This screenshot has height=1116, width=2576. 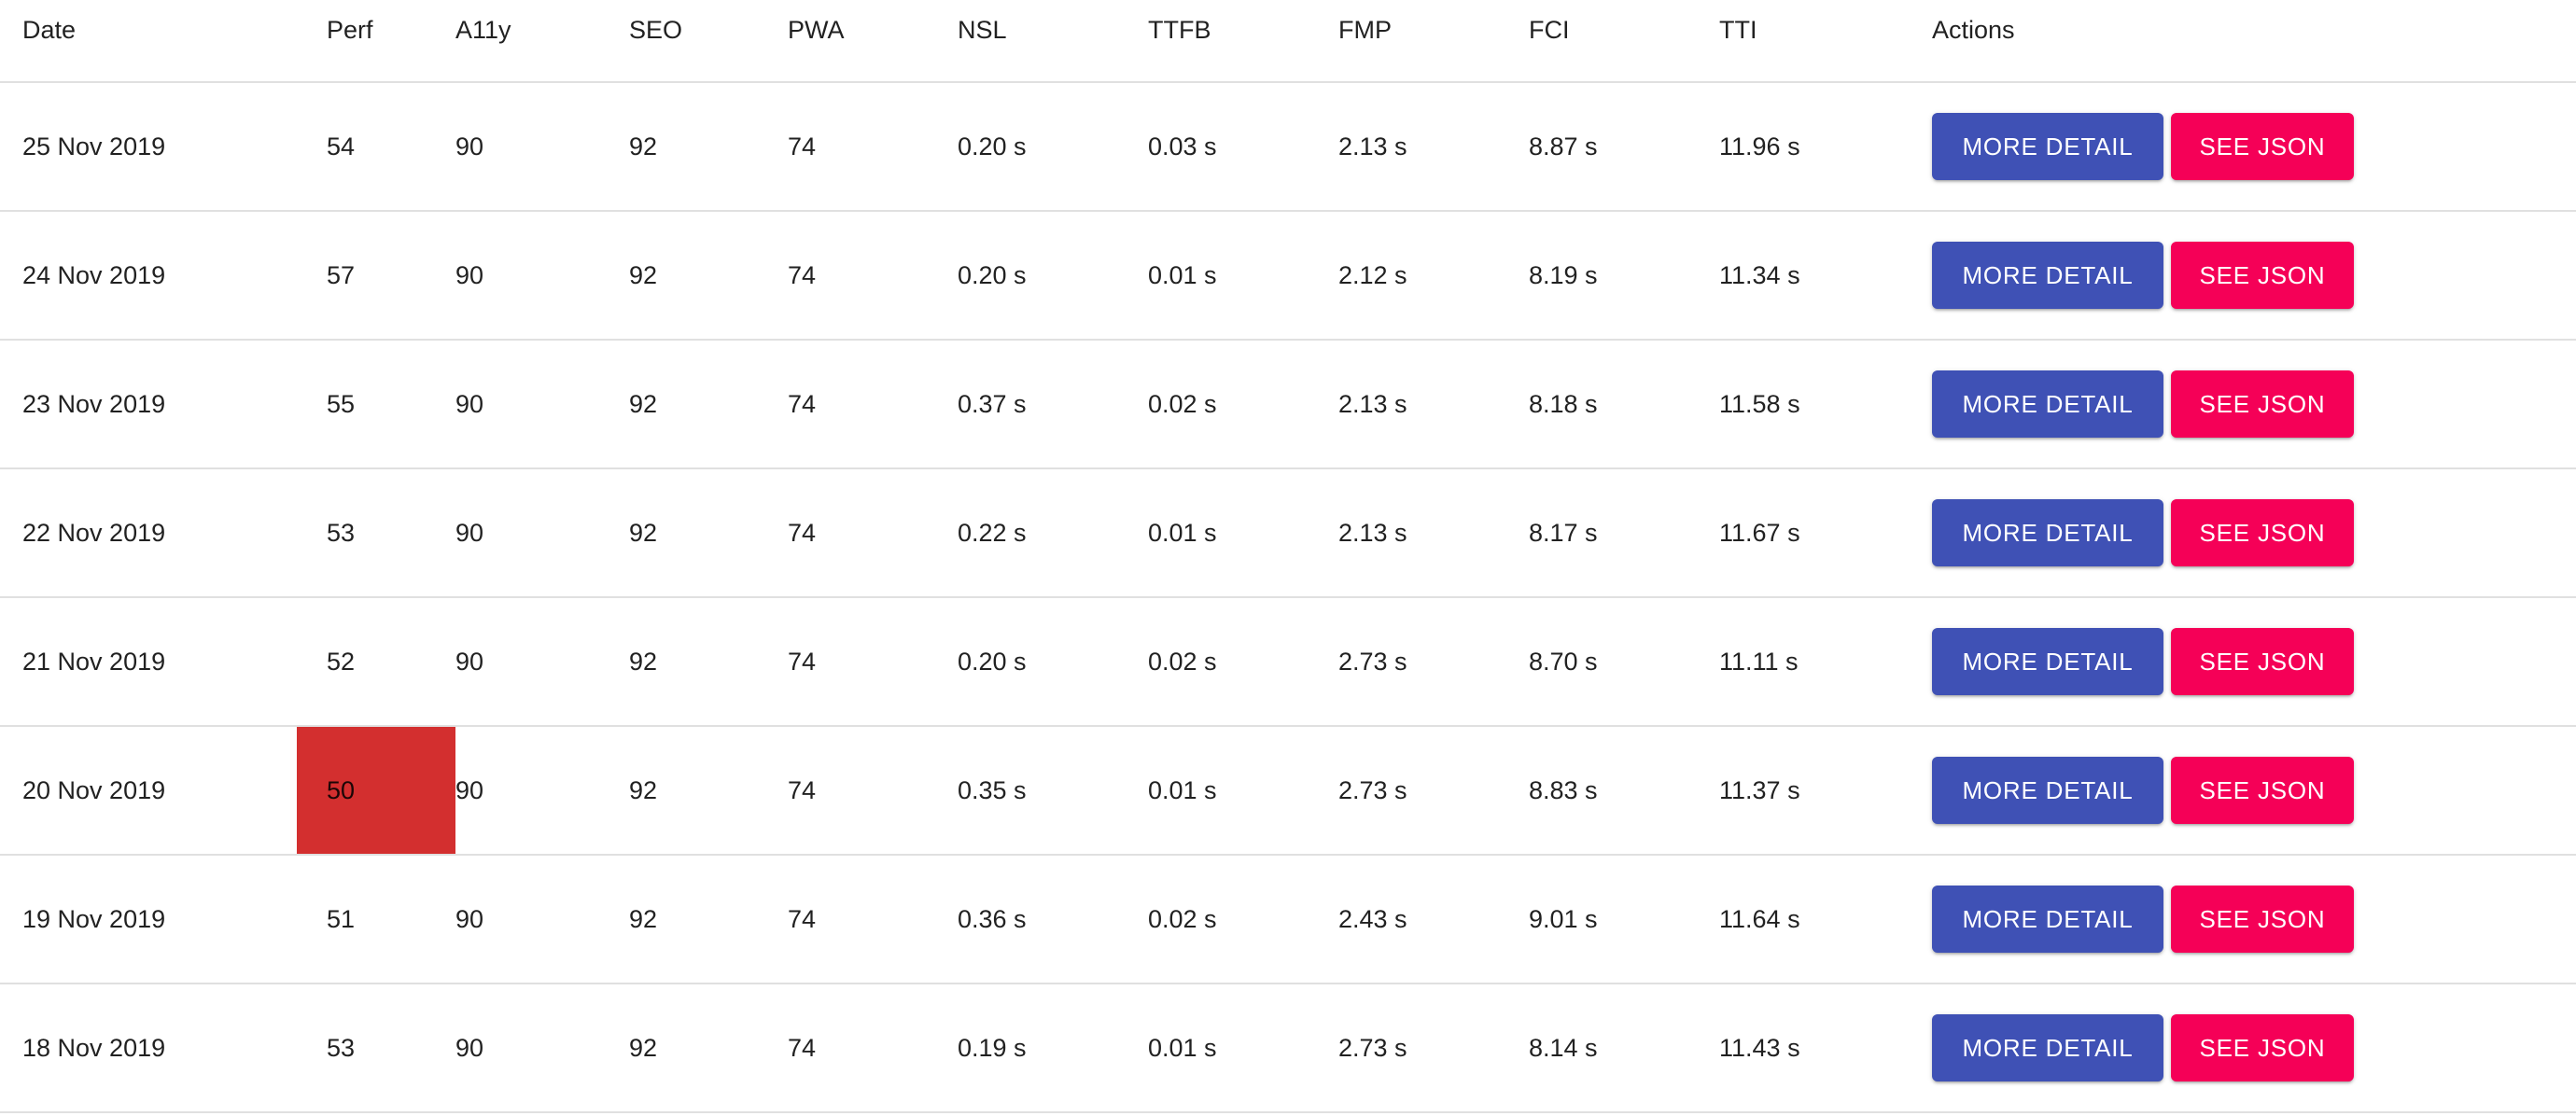 What do you see at coordinates (1053, 404) in the screenshot?
I see `cell-nsl: 0.37 s` at bounding box center [1053, 404].